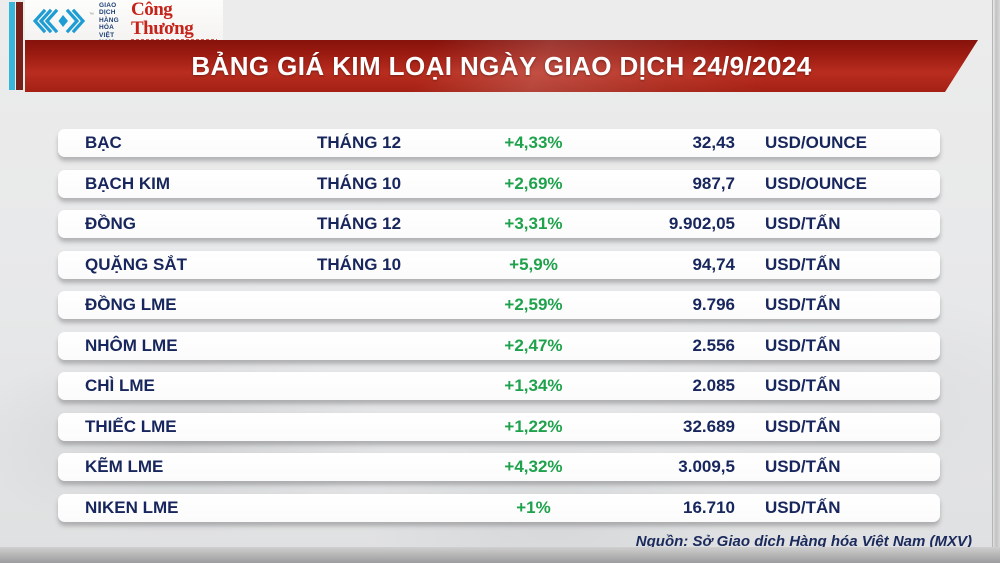 The width and height of the screenshot is (1000, 563). What do you see at coordinates (533, 142) in the screenshot?
I see `change-percent-cell: +4,33%` at bounding box center [533, 142].